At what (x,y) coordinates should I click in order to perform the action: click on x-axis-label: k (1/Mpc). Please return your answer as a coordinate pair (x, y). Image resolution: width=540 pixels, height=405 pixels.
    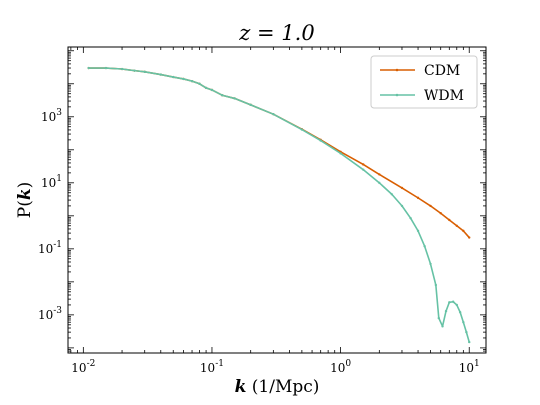
    Looking at the image, I should click on (277, 387).